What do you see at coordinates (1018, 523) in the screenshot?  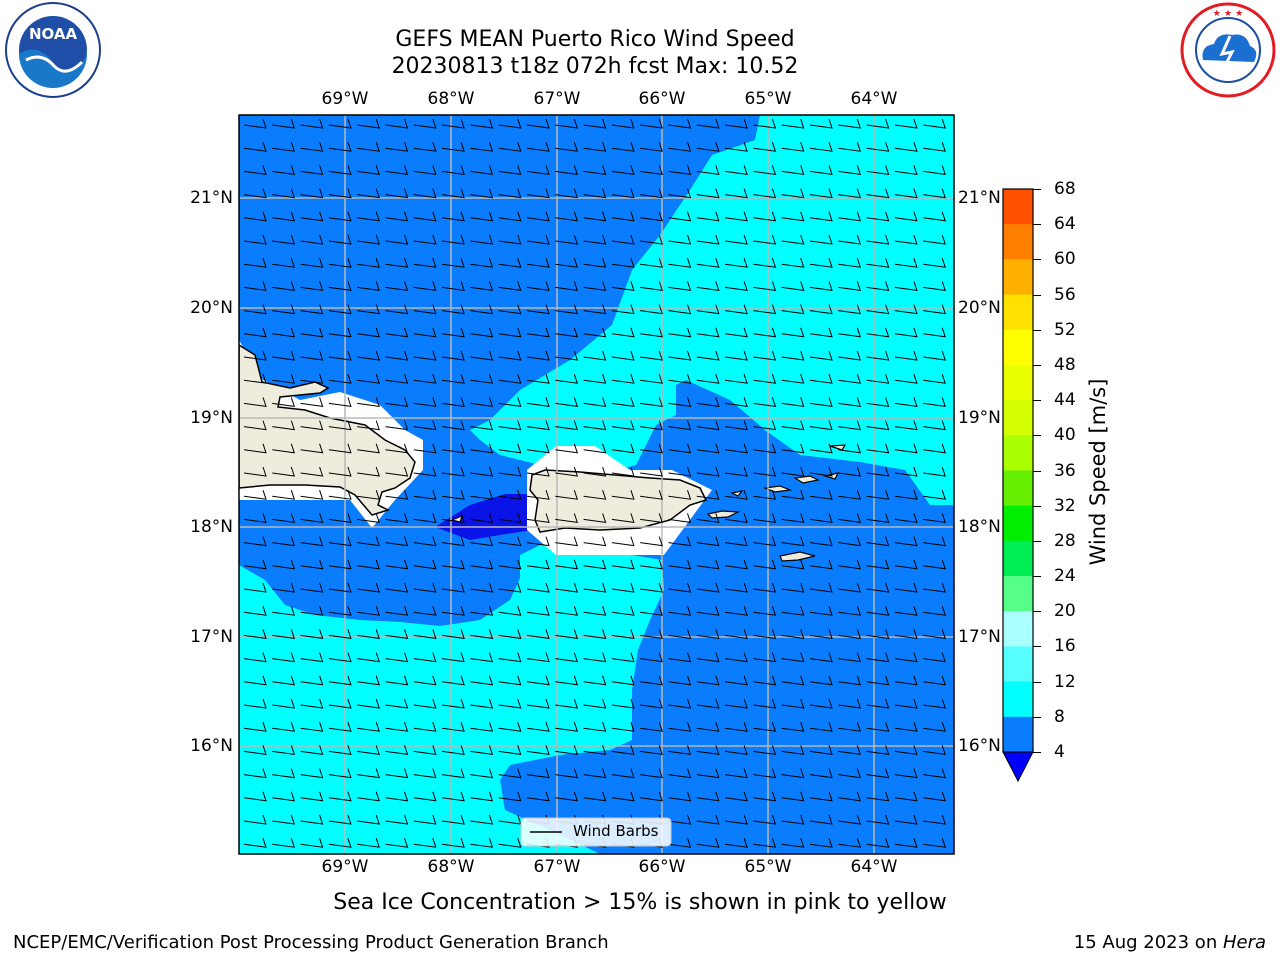 I see `colorbar-band` at bounding box center [1018, 523].